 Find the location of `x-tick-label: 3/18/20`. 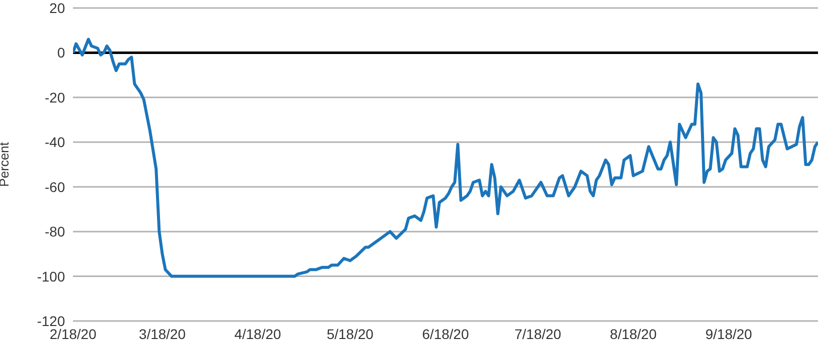

x-tick-label: 3/18/20 is located at coordinates (162, 334).